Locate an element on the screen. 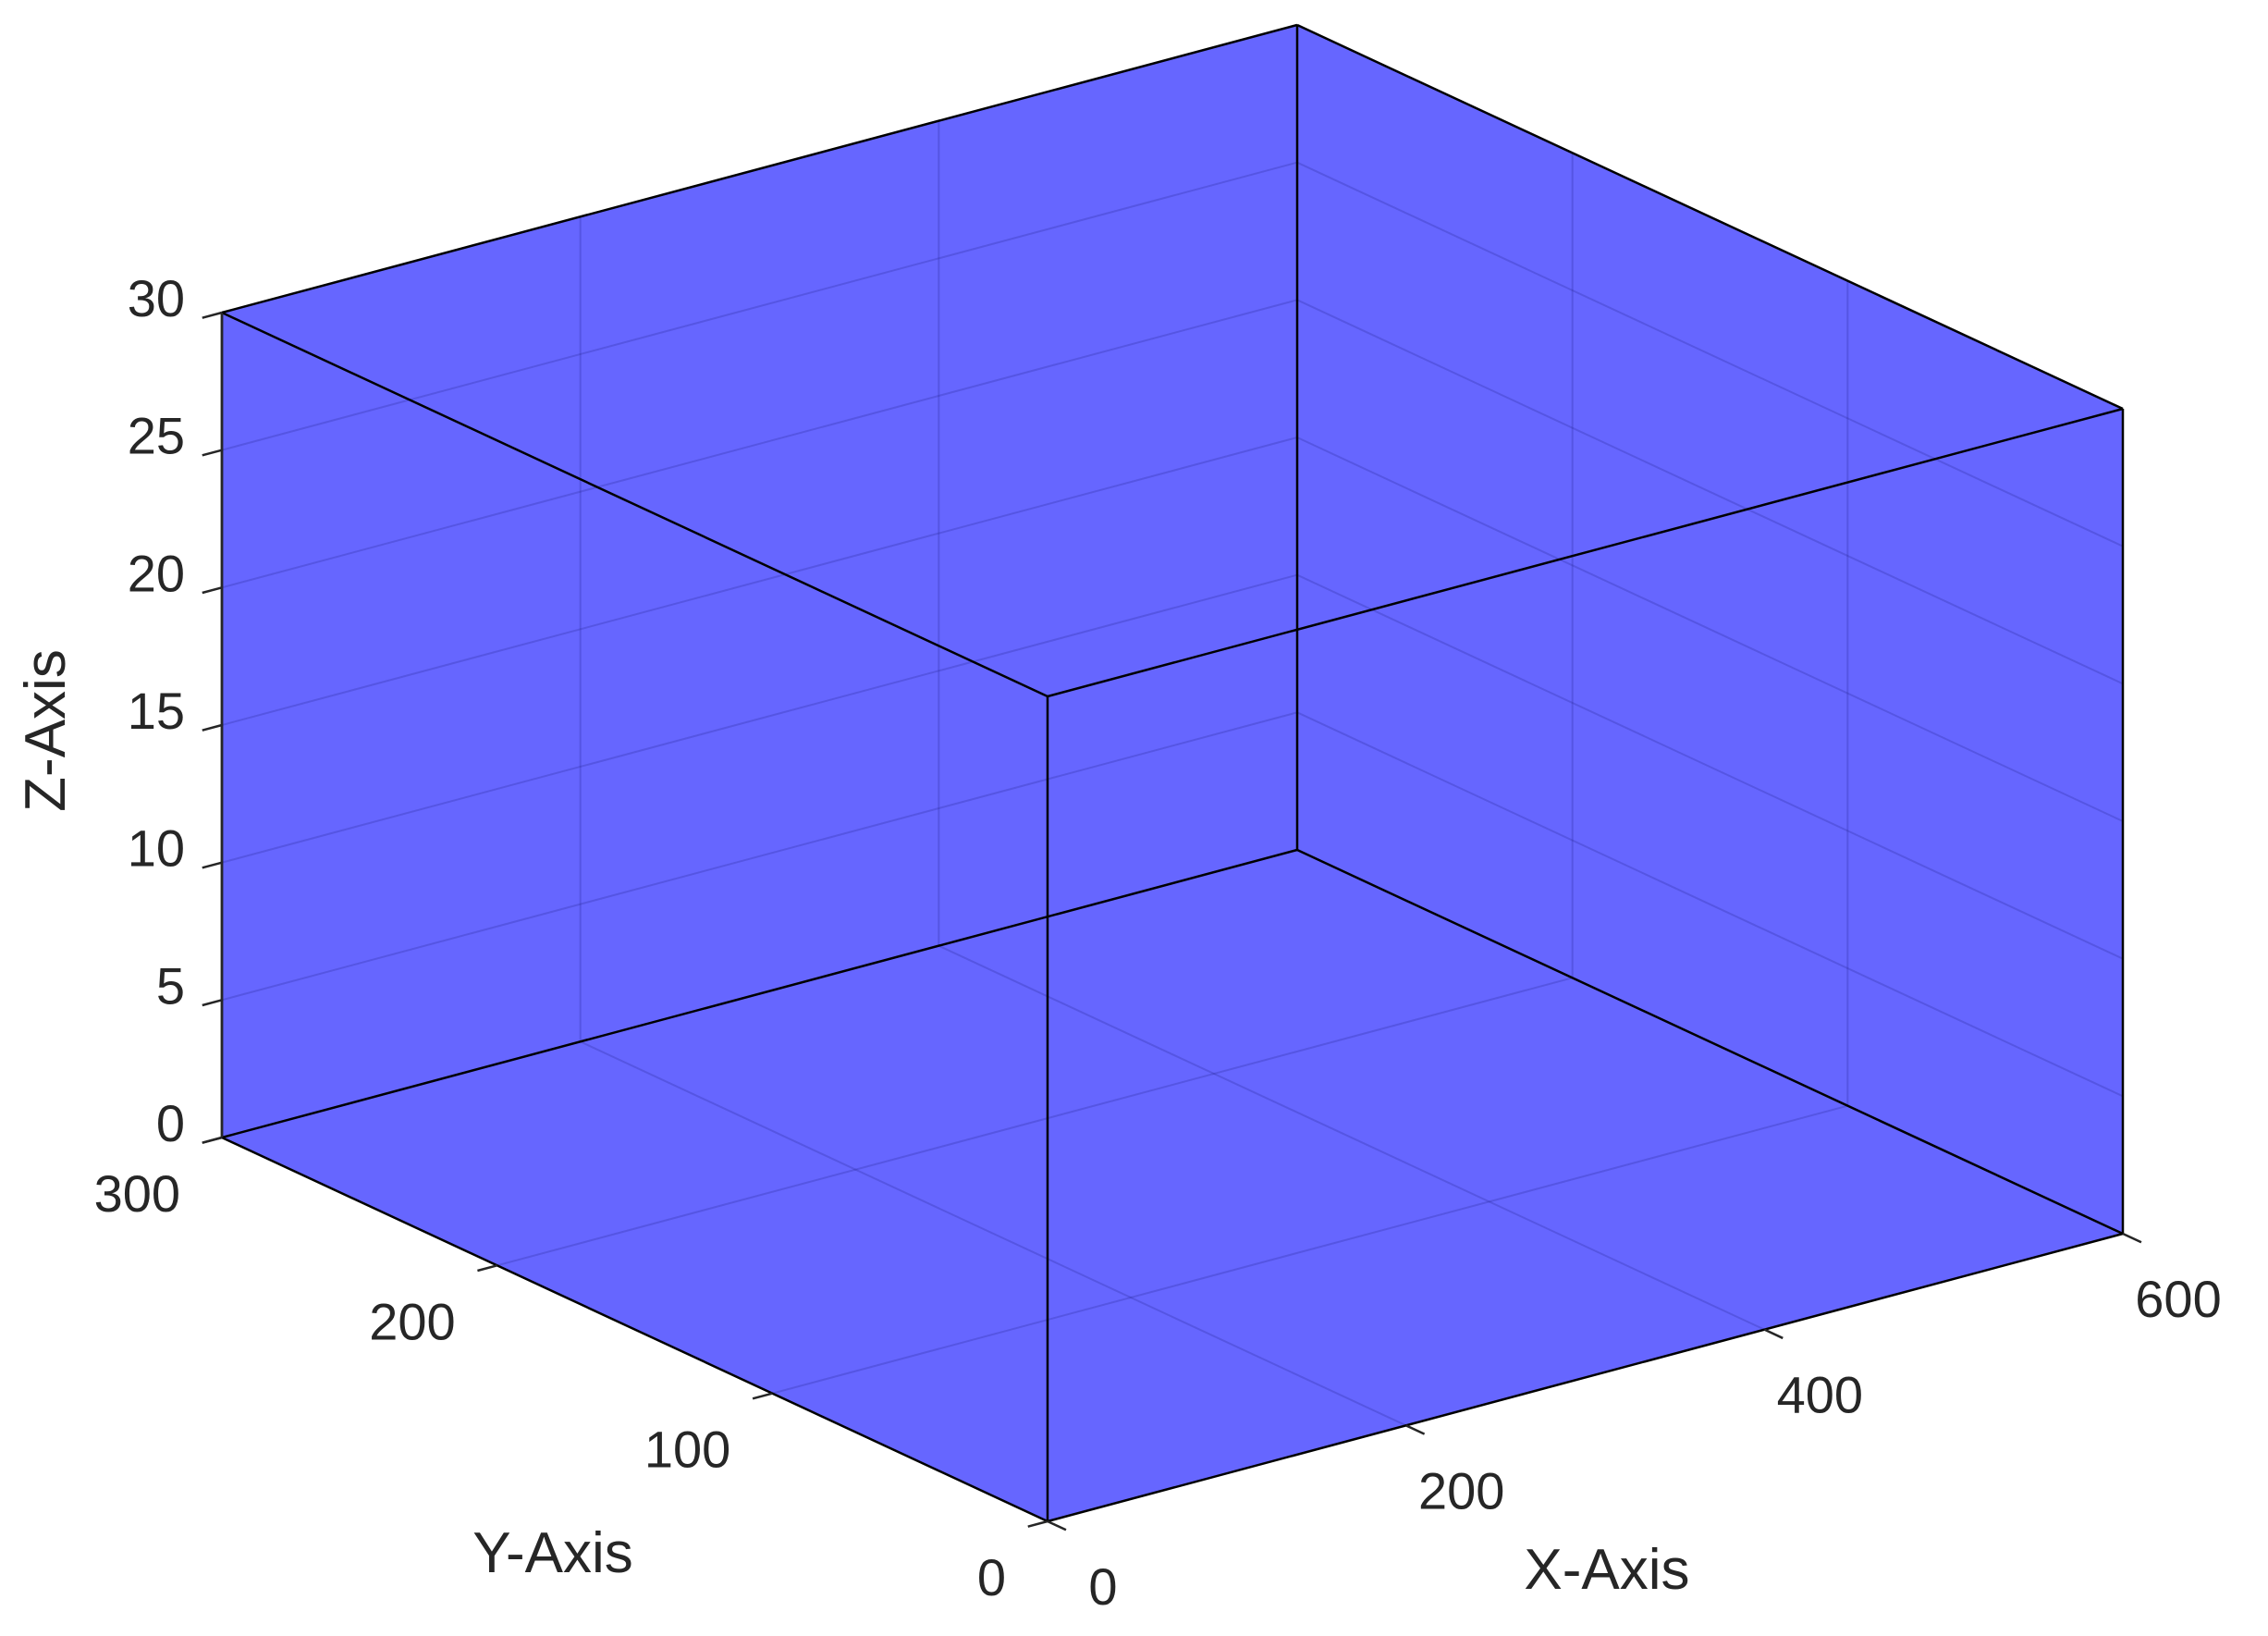 The width and height of the screenshot is (2268, 1636). z-tick-label-0: 0 is located at coordinates (170, 1123).